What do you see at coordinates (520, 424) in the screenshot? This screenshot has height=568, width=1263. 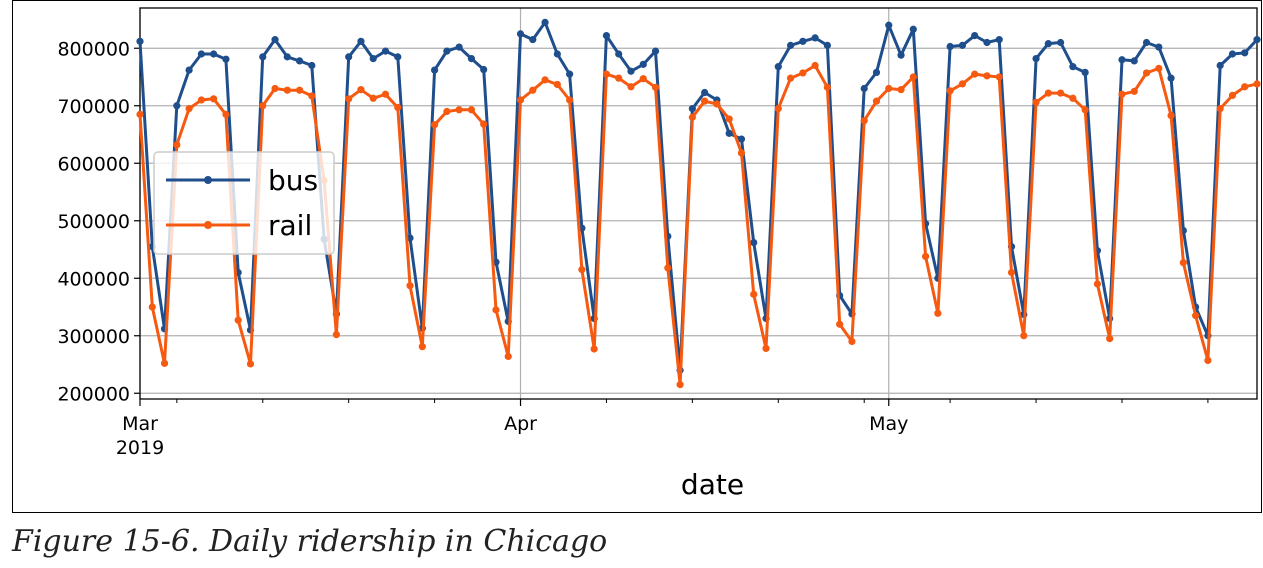 I see `x-tick-label: Apr` at bounding box center [520, 424].